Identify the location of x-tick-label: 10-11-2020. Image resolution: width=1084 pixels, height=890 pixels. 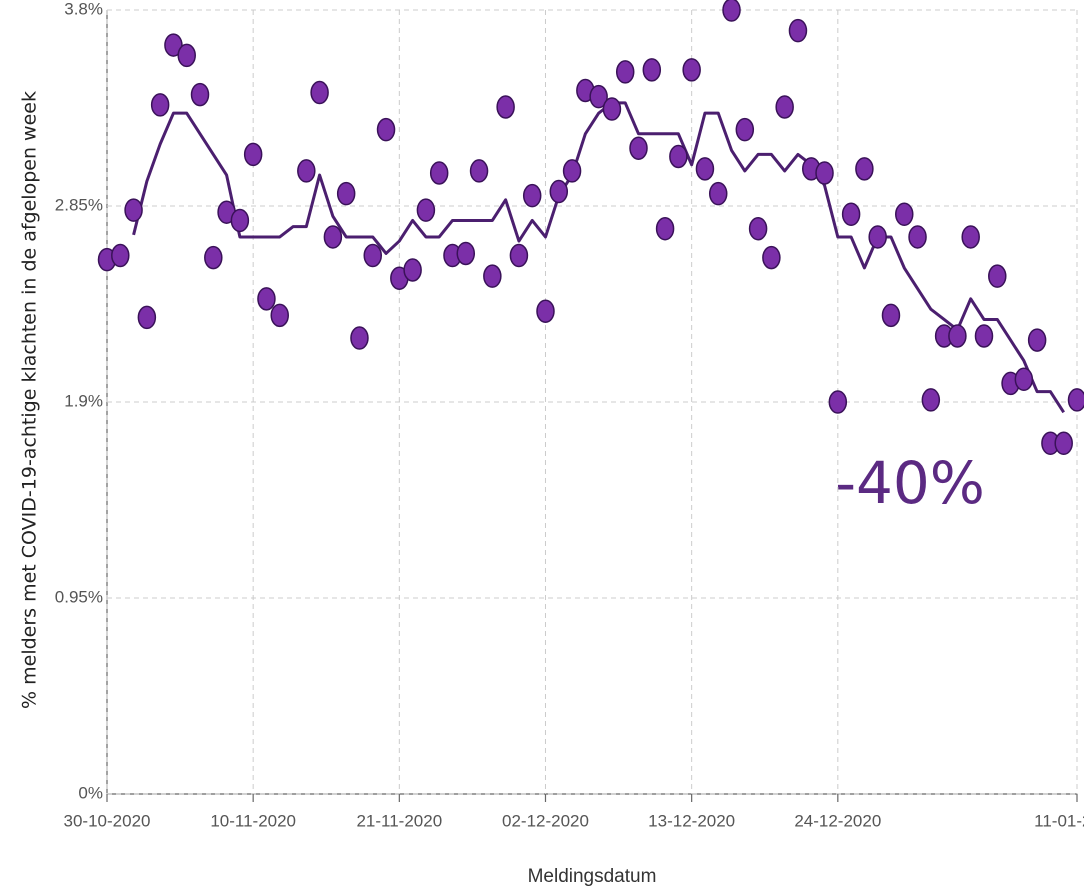
(253, 820).